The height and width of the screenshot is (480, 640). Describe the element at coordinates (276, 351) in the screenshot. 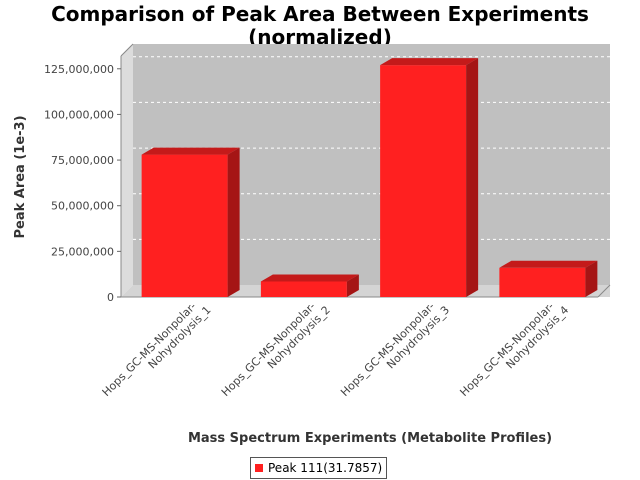

I see `x-tick-label: Hops_GC-MS-Nonpolar-Nohydrolysis_2` at that location.